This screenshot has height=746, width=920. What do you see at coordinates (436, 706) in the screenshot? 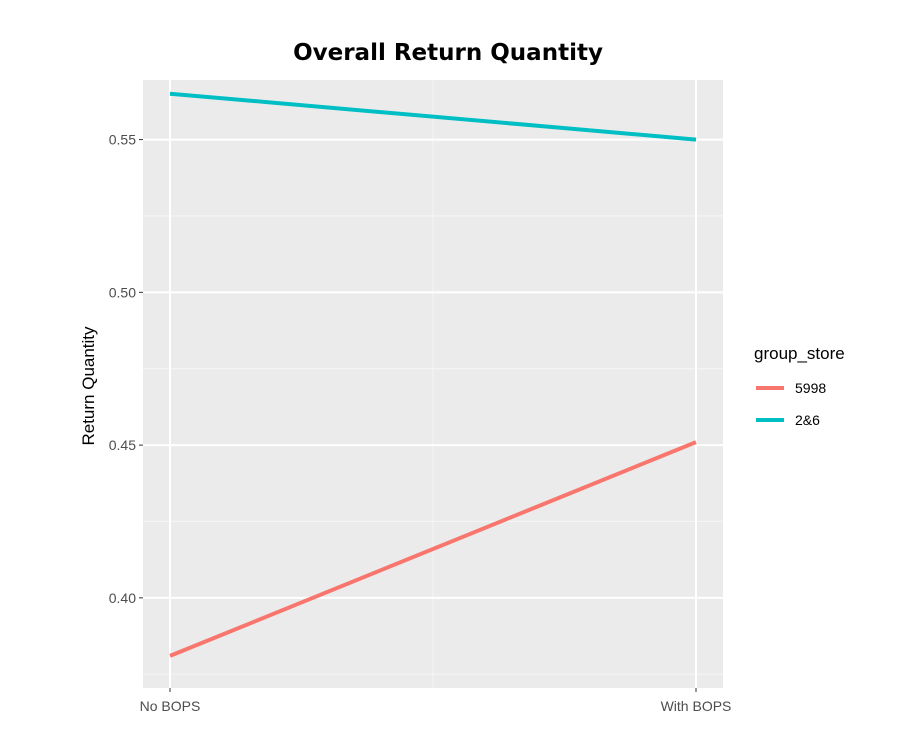
I see `x-tick-labels: No BOPS With BOPS` at bounding box center [436, 706].